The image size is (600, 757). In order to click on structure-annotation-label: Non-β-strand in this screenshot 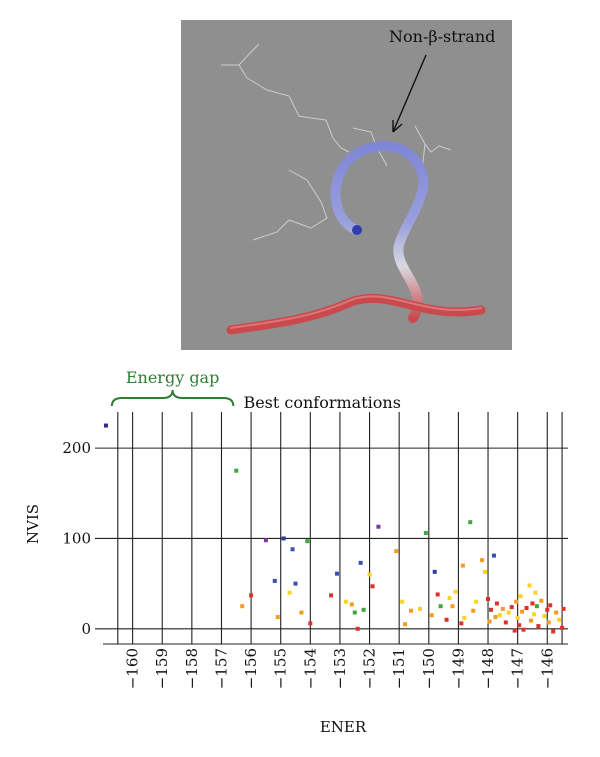, I will do `click(442, 36)`.